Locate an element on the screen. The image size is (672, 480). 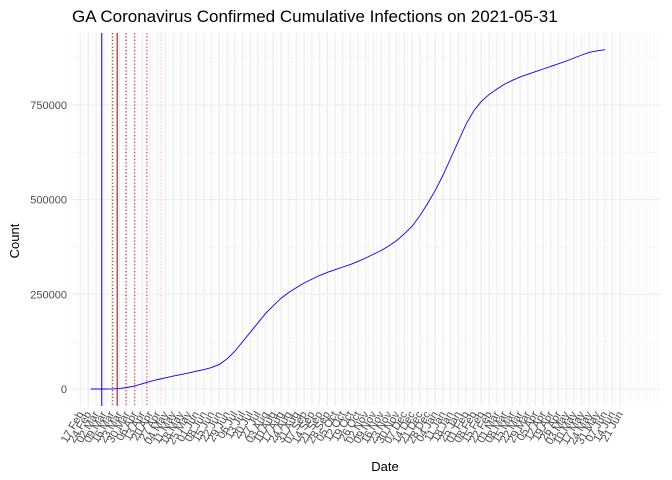
y-tick-label: 0 is located at coordinates (64, 390).